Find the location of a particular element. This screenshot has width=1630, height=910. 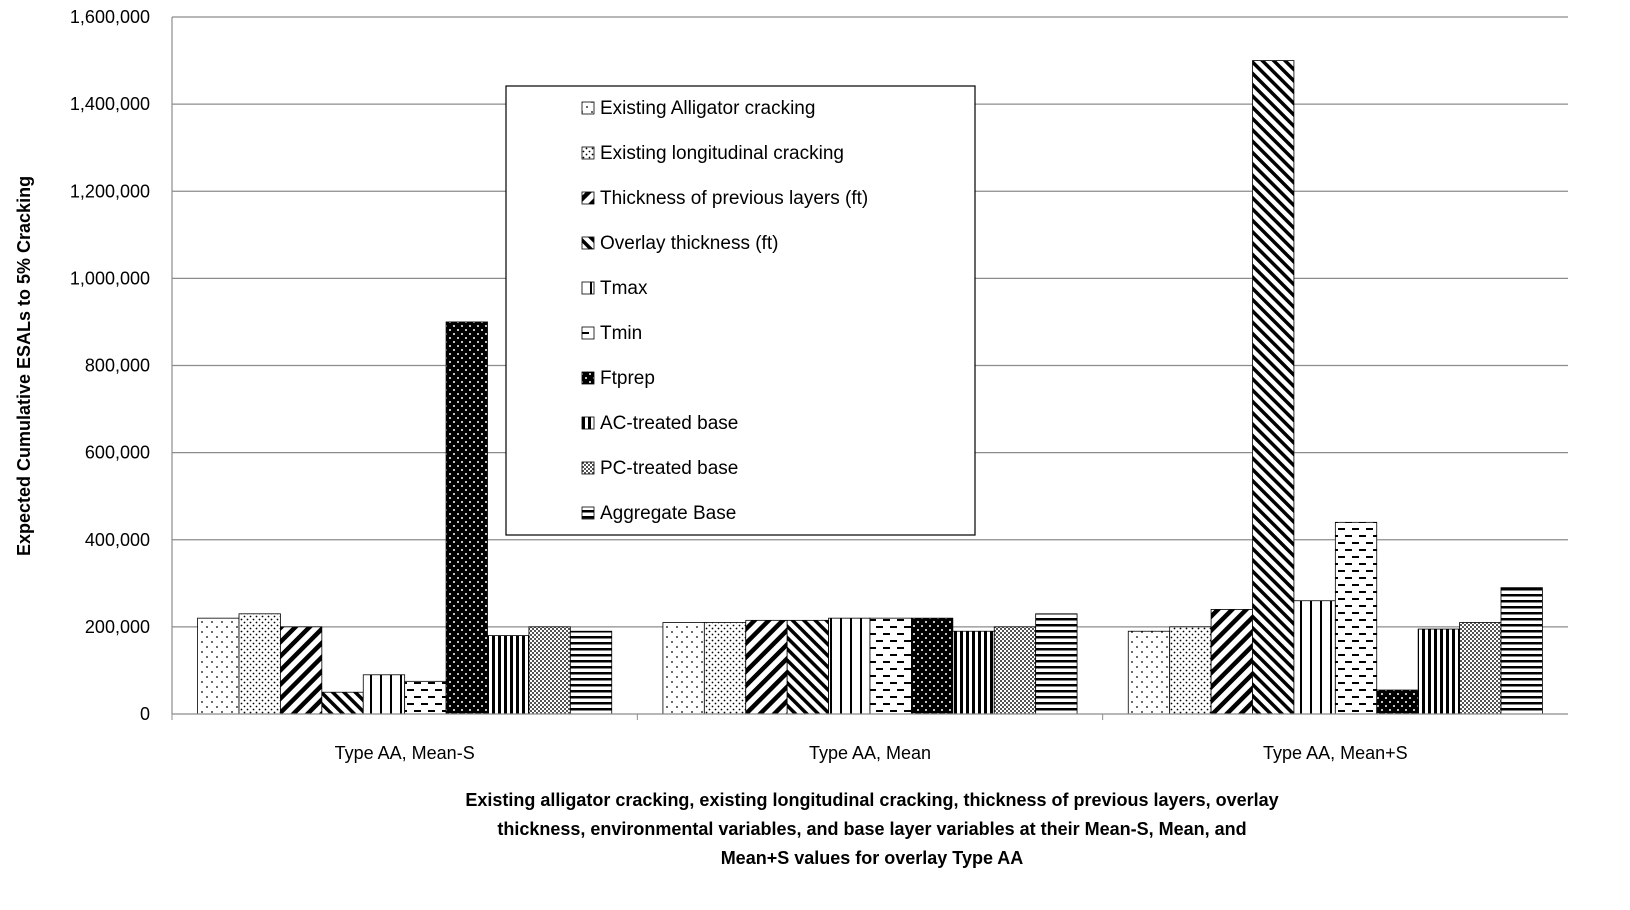

legend-label: Existing Alligator cracking is located at coordinates (707, 108).